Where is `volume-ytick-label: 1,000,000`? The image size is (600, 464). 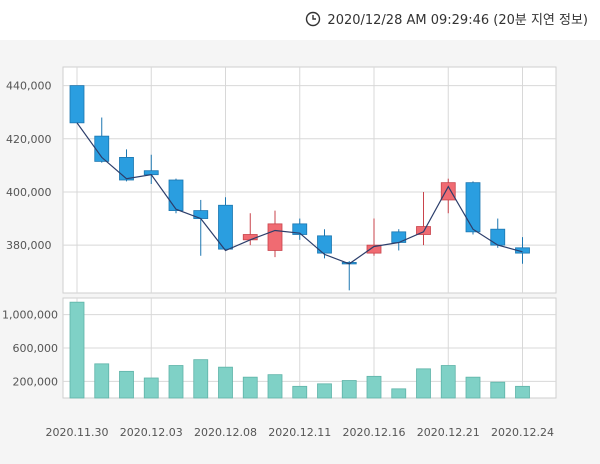 volume-ytick-label: 1,000,000 is located at coordinates (30, 315).